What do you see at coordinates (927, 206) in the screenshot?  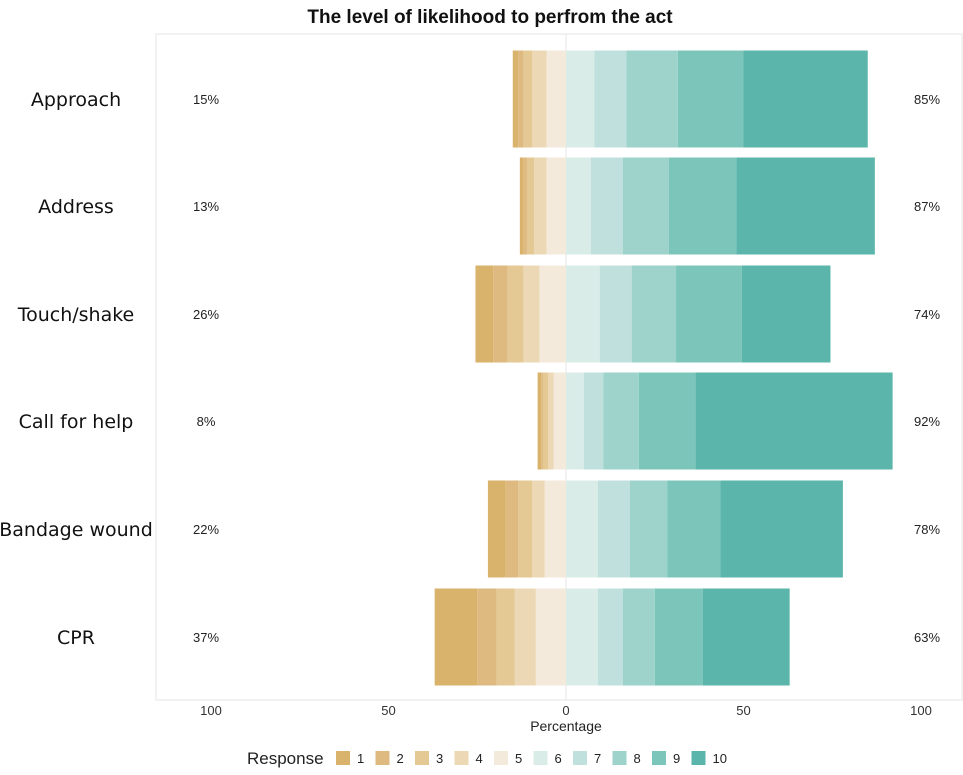 I see `positive-percent-label: 87%` at bounding box center [927, 206].